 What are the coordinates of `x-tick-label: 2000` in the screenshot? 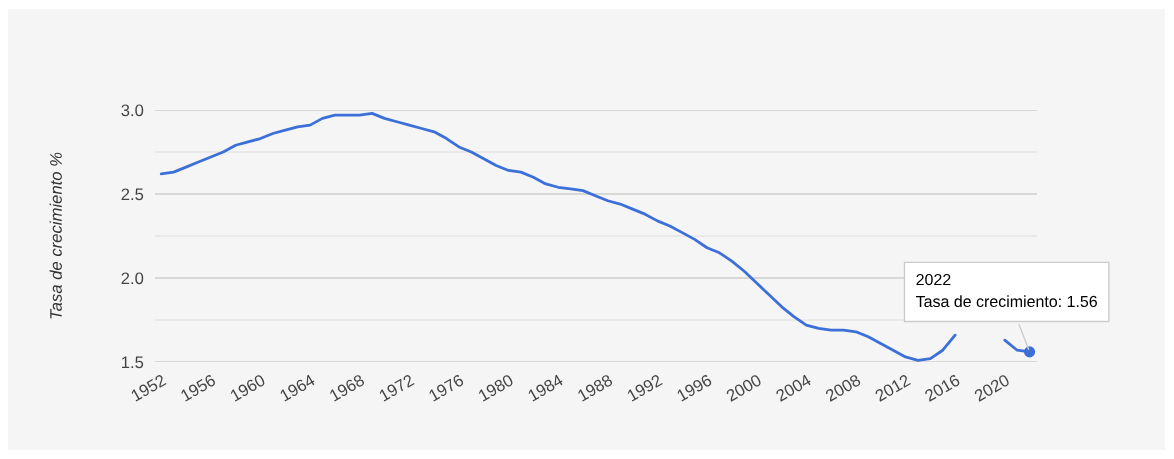 It's located at (744, 387).